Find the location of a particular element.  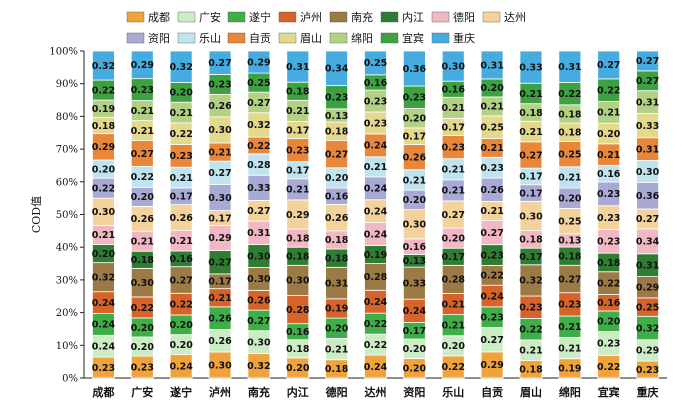

legend-label-11: 眉山 is located at coordinates (311, 38).